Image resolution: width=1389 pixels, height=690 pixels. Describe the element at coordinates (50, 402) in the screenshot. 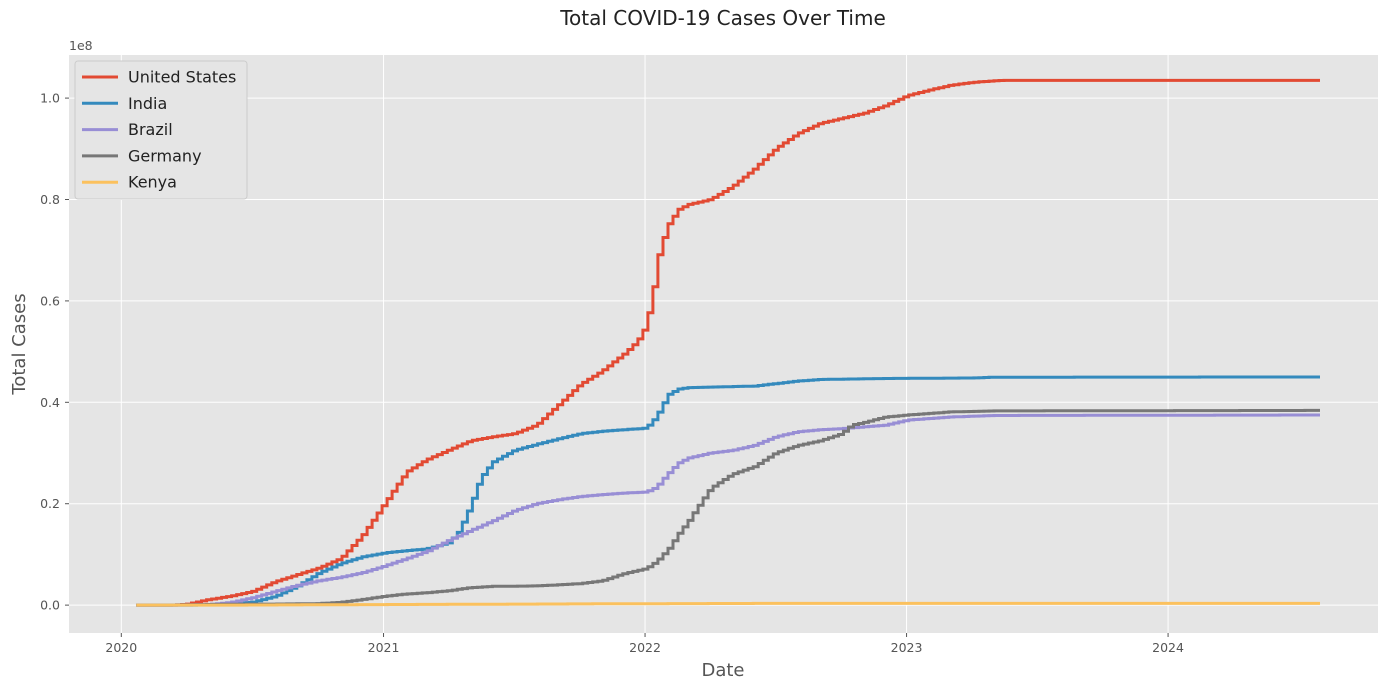

I see `y-tick-label: 0.4` at that location.